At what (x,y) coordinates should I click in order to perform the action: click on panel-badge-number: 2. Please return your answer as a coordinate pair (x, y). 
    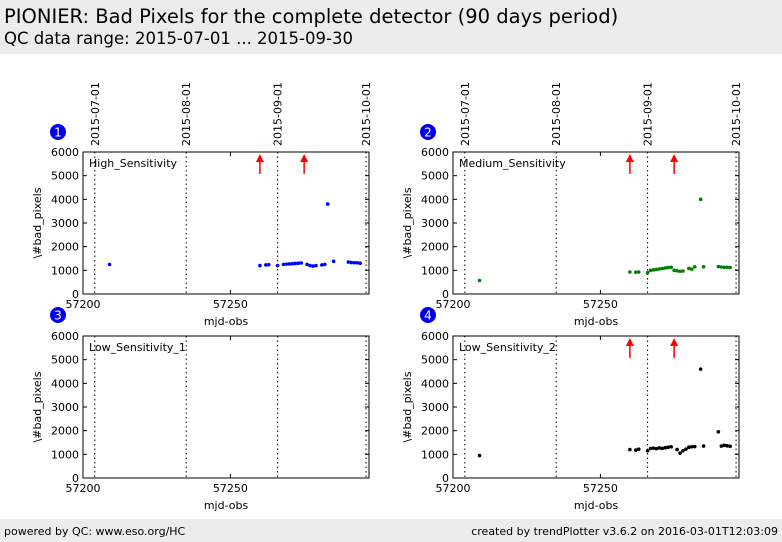
    Looking at the image, I should click on (428, 133).